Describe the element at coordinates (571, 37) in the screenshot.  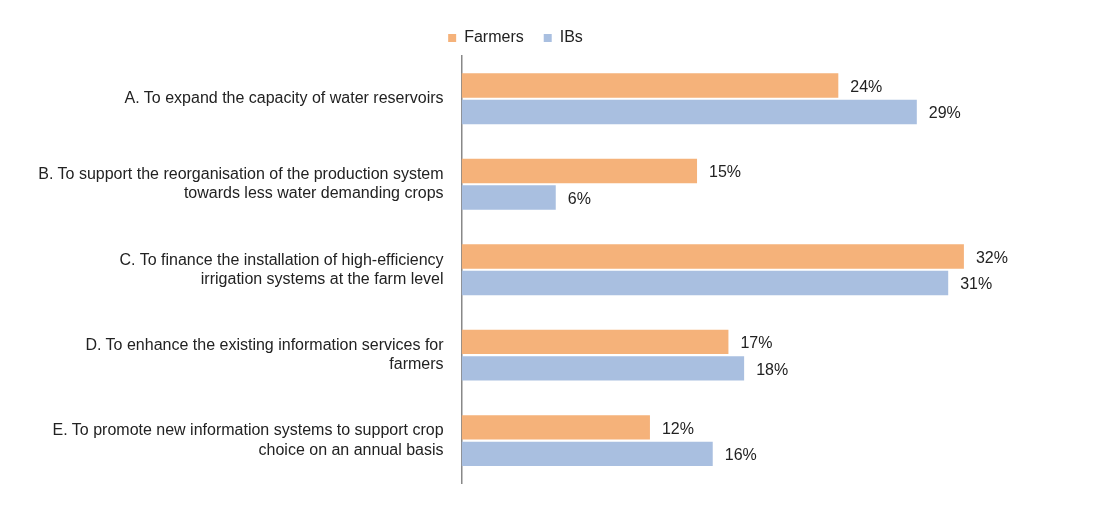
I see `legend-label: IBs` at that location.